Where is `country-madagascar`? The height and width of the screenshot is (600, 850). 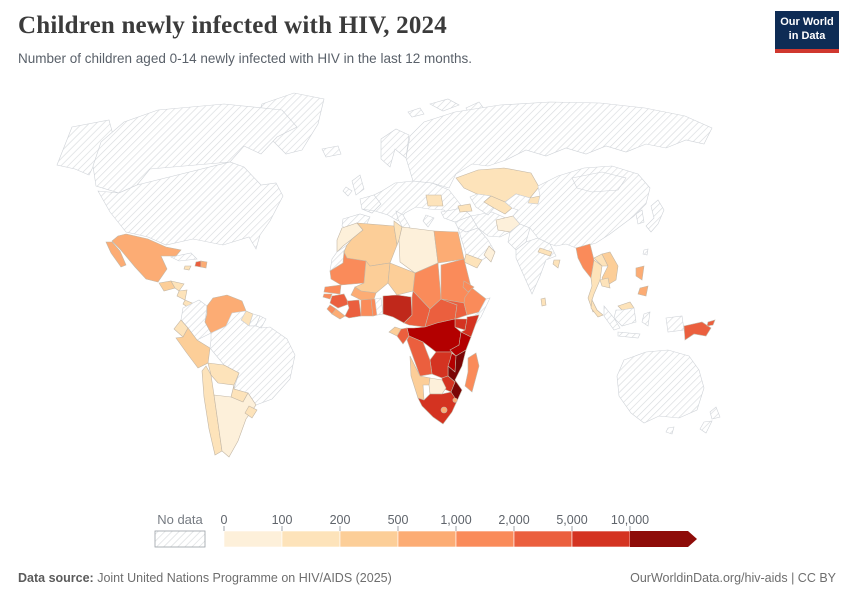 country-madagascar is located at coordinates (472, 372).